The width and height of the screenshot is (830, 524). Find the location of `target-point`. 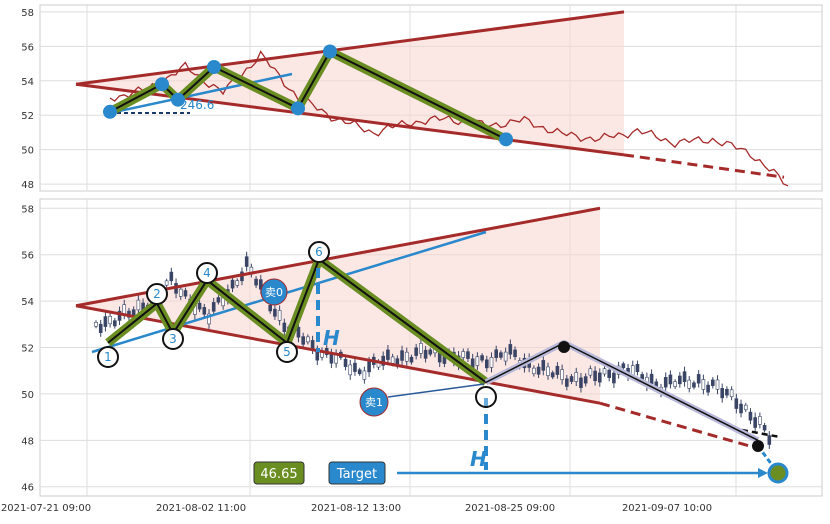

target-point is located at coordinates (778, 473).